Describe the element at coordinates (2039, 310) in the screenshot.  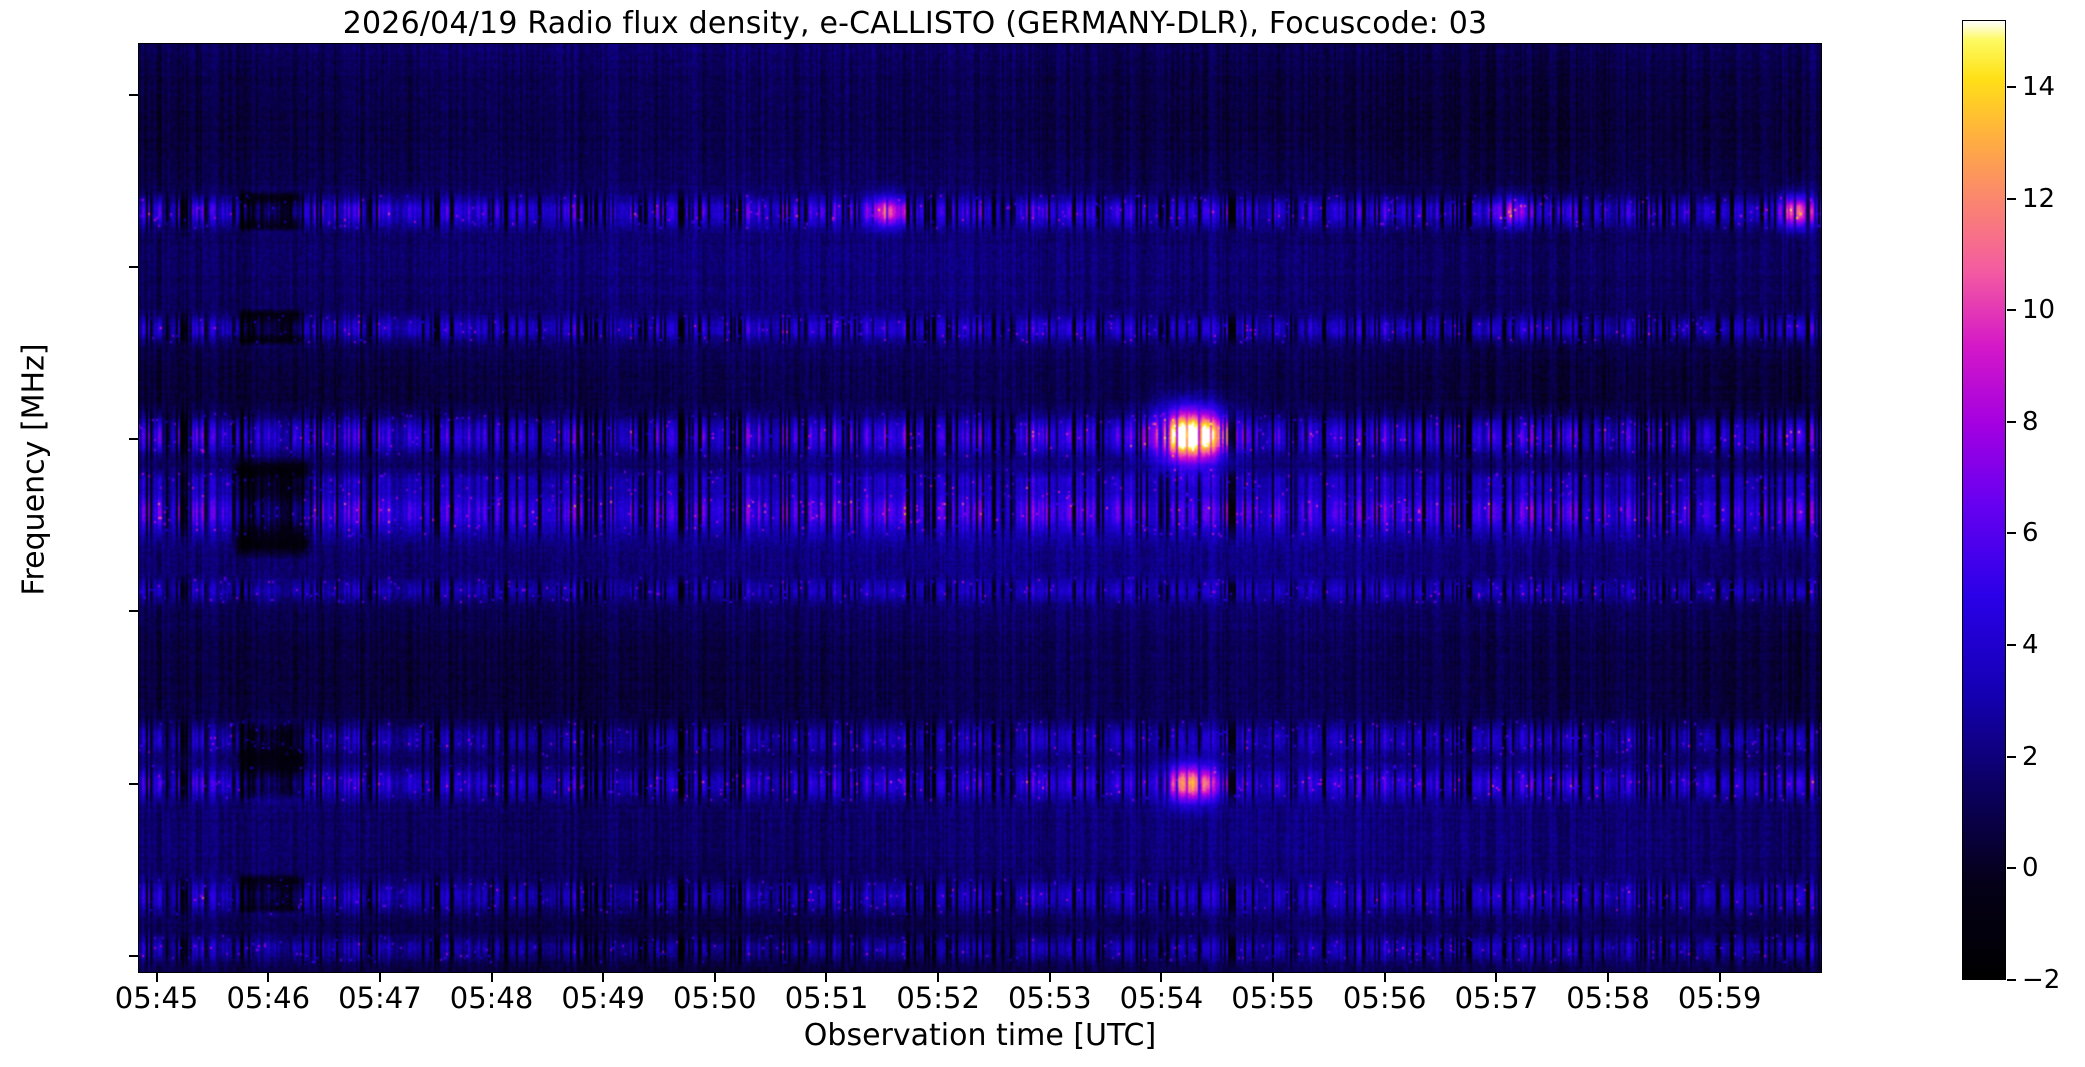
I see `colorbar-tick-label: 10` at that location.